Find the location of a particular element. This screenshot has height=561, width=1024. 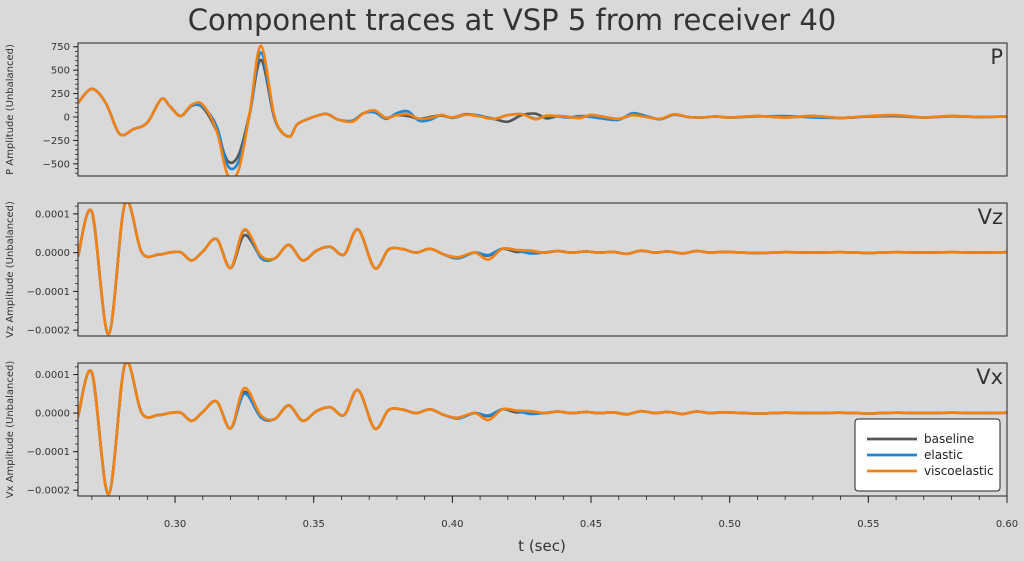

y-tick-label: −250 is located at coordinates (56, 141).